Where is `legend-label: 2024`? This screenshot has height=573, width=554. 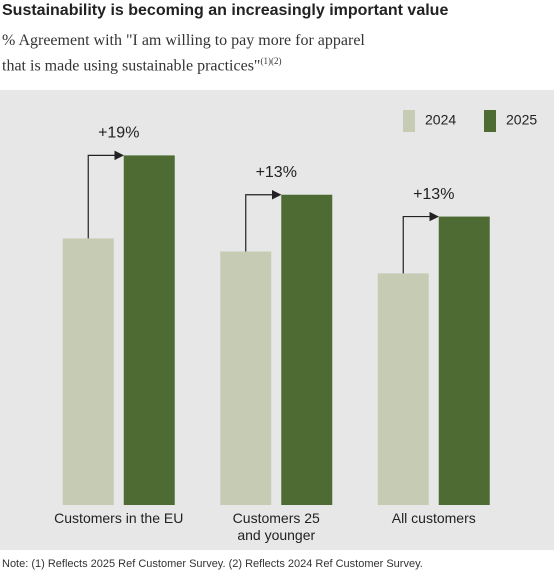
legend-label: 2024 is located at coordinates (440, 120).